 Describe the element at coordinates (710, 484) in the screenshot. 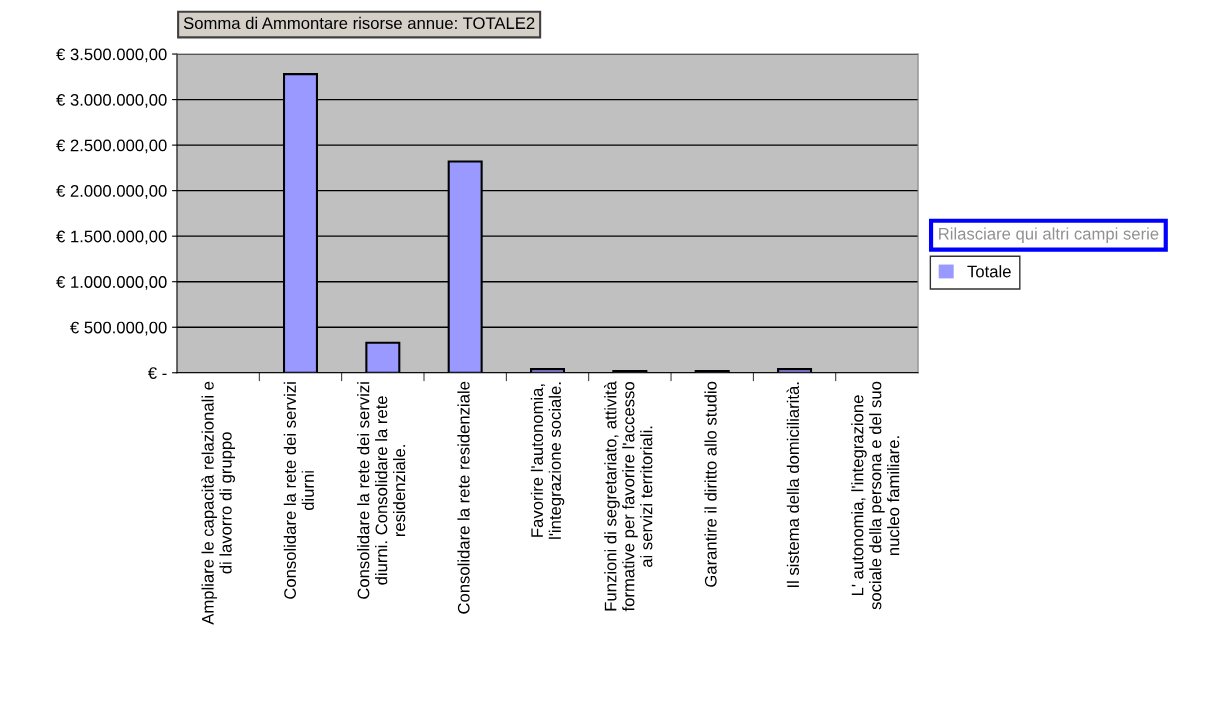

I see `x-tick-label: Garantire il diritto allo studio` at that location.